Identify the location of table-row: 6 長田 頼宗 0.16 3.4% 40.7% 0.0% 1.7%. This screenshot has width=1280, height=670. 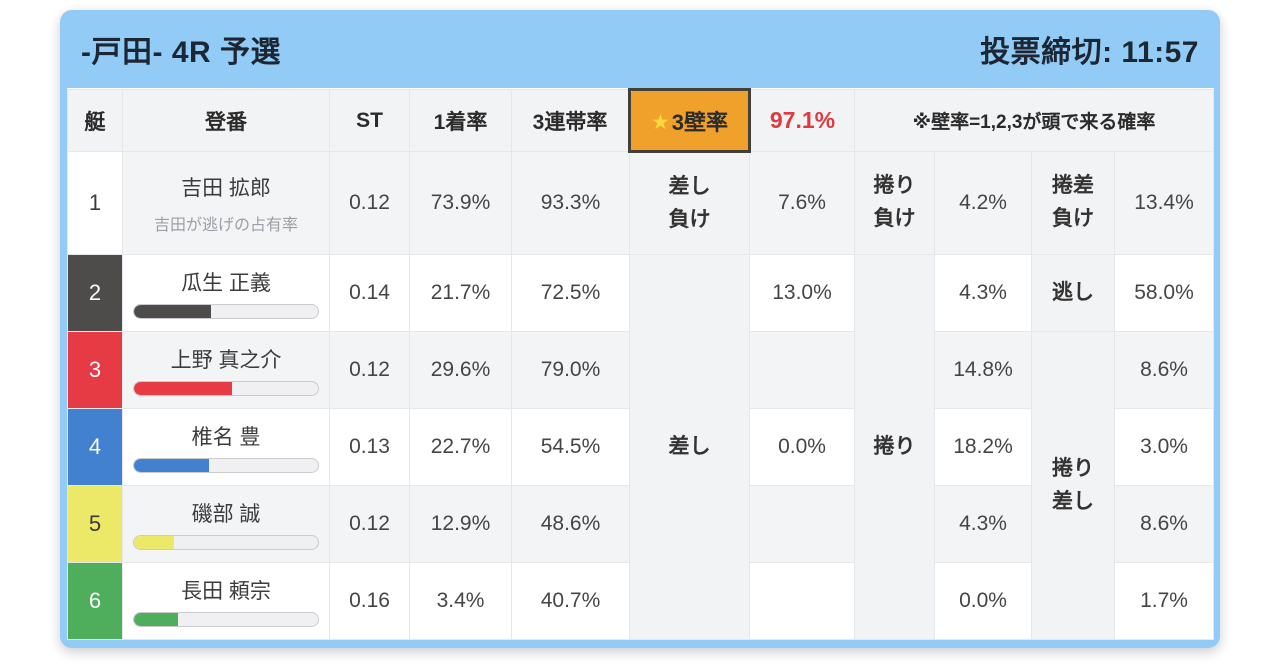
(641, 601).